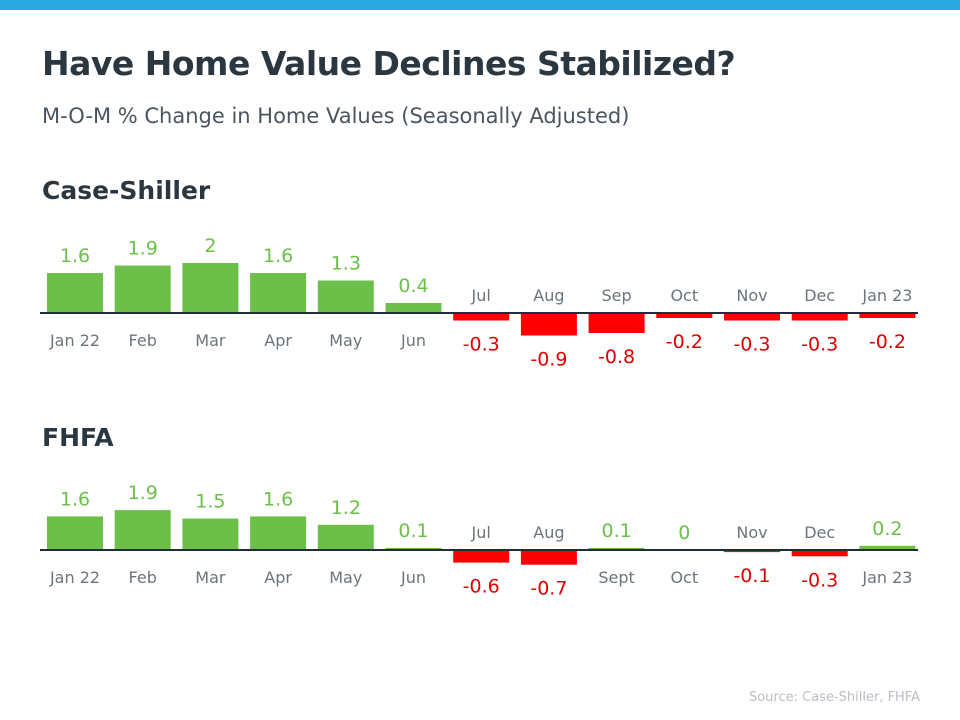  What do you see at coordinates (74, 340) in the screenshot?
I see `case-shiller-category-label: Jan 22` at bounding box center [74, 340].